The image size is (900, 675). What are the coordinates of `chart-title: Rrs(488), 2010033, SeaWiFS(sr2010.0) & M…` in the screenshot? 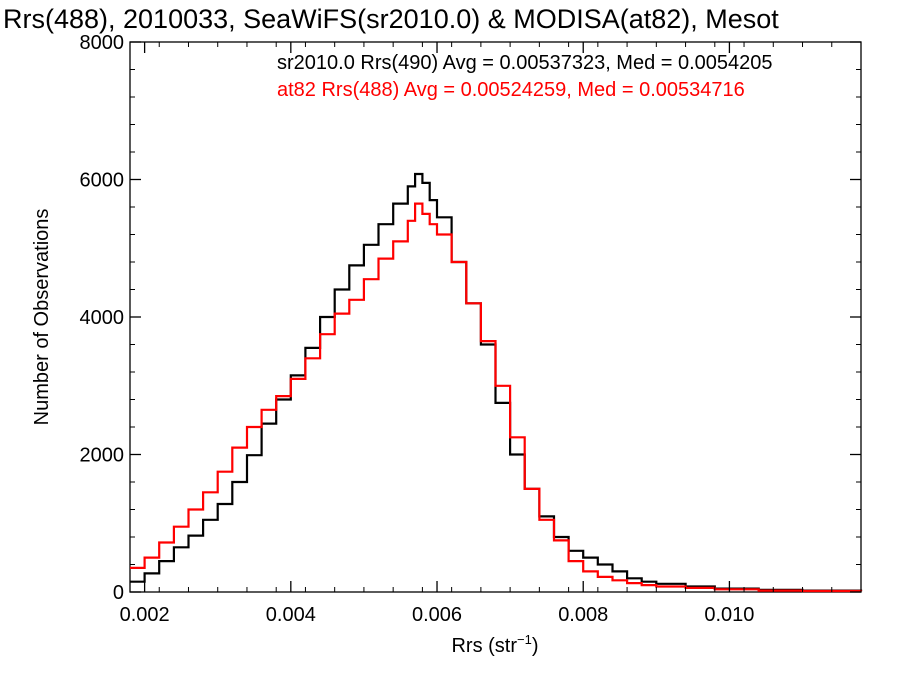 It's located at (391, 19).